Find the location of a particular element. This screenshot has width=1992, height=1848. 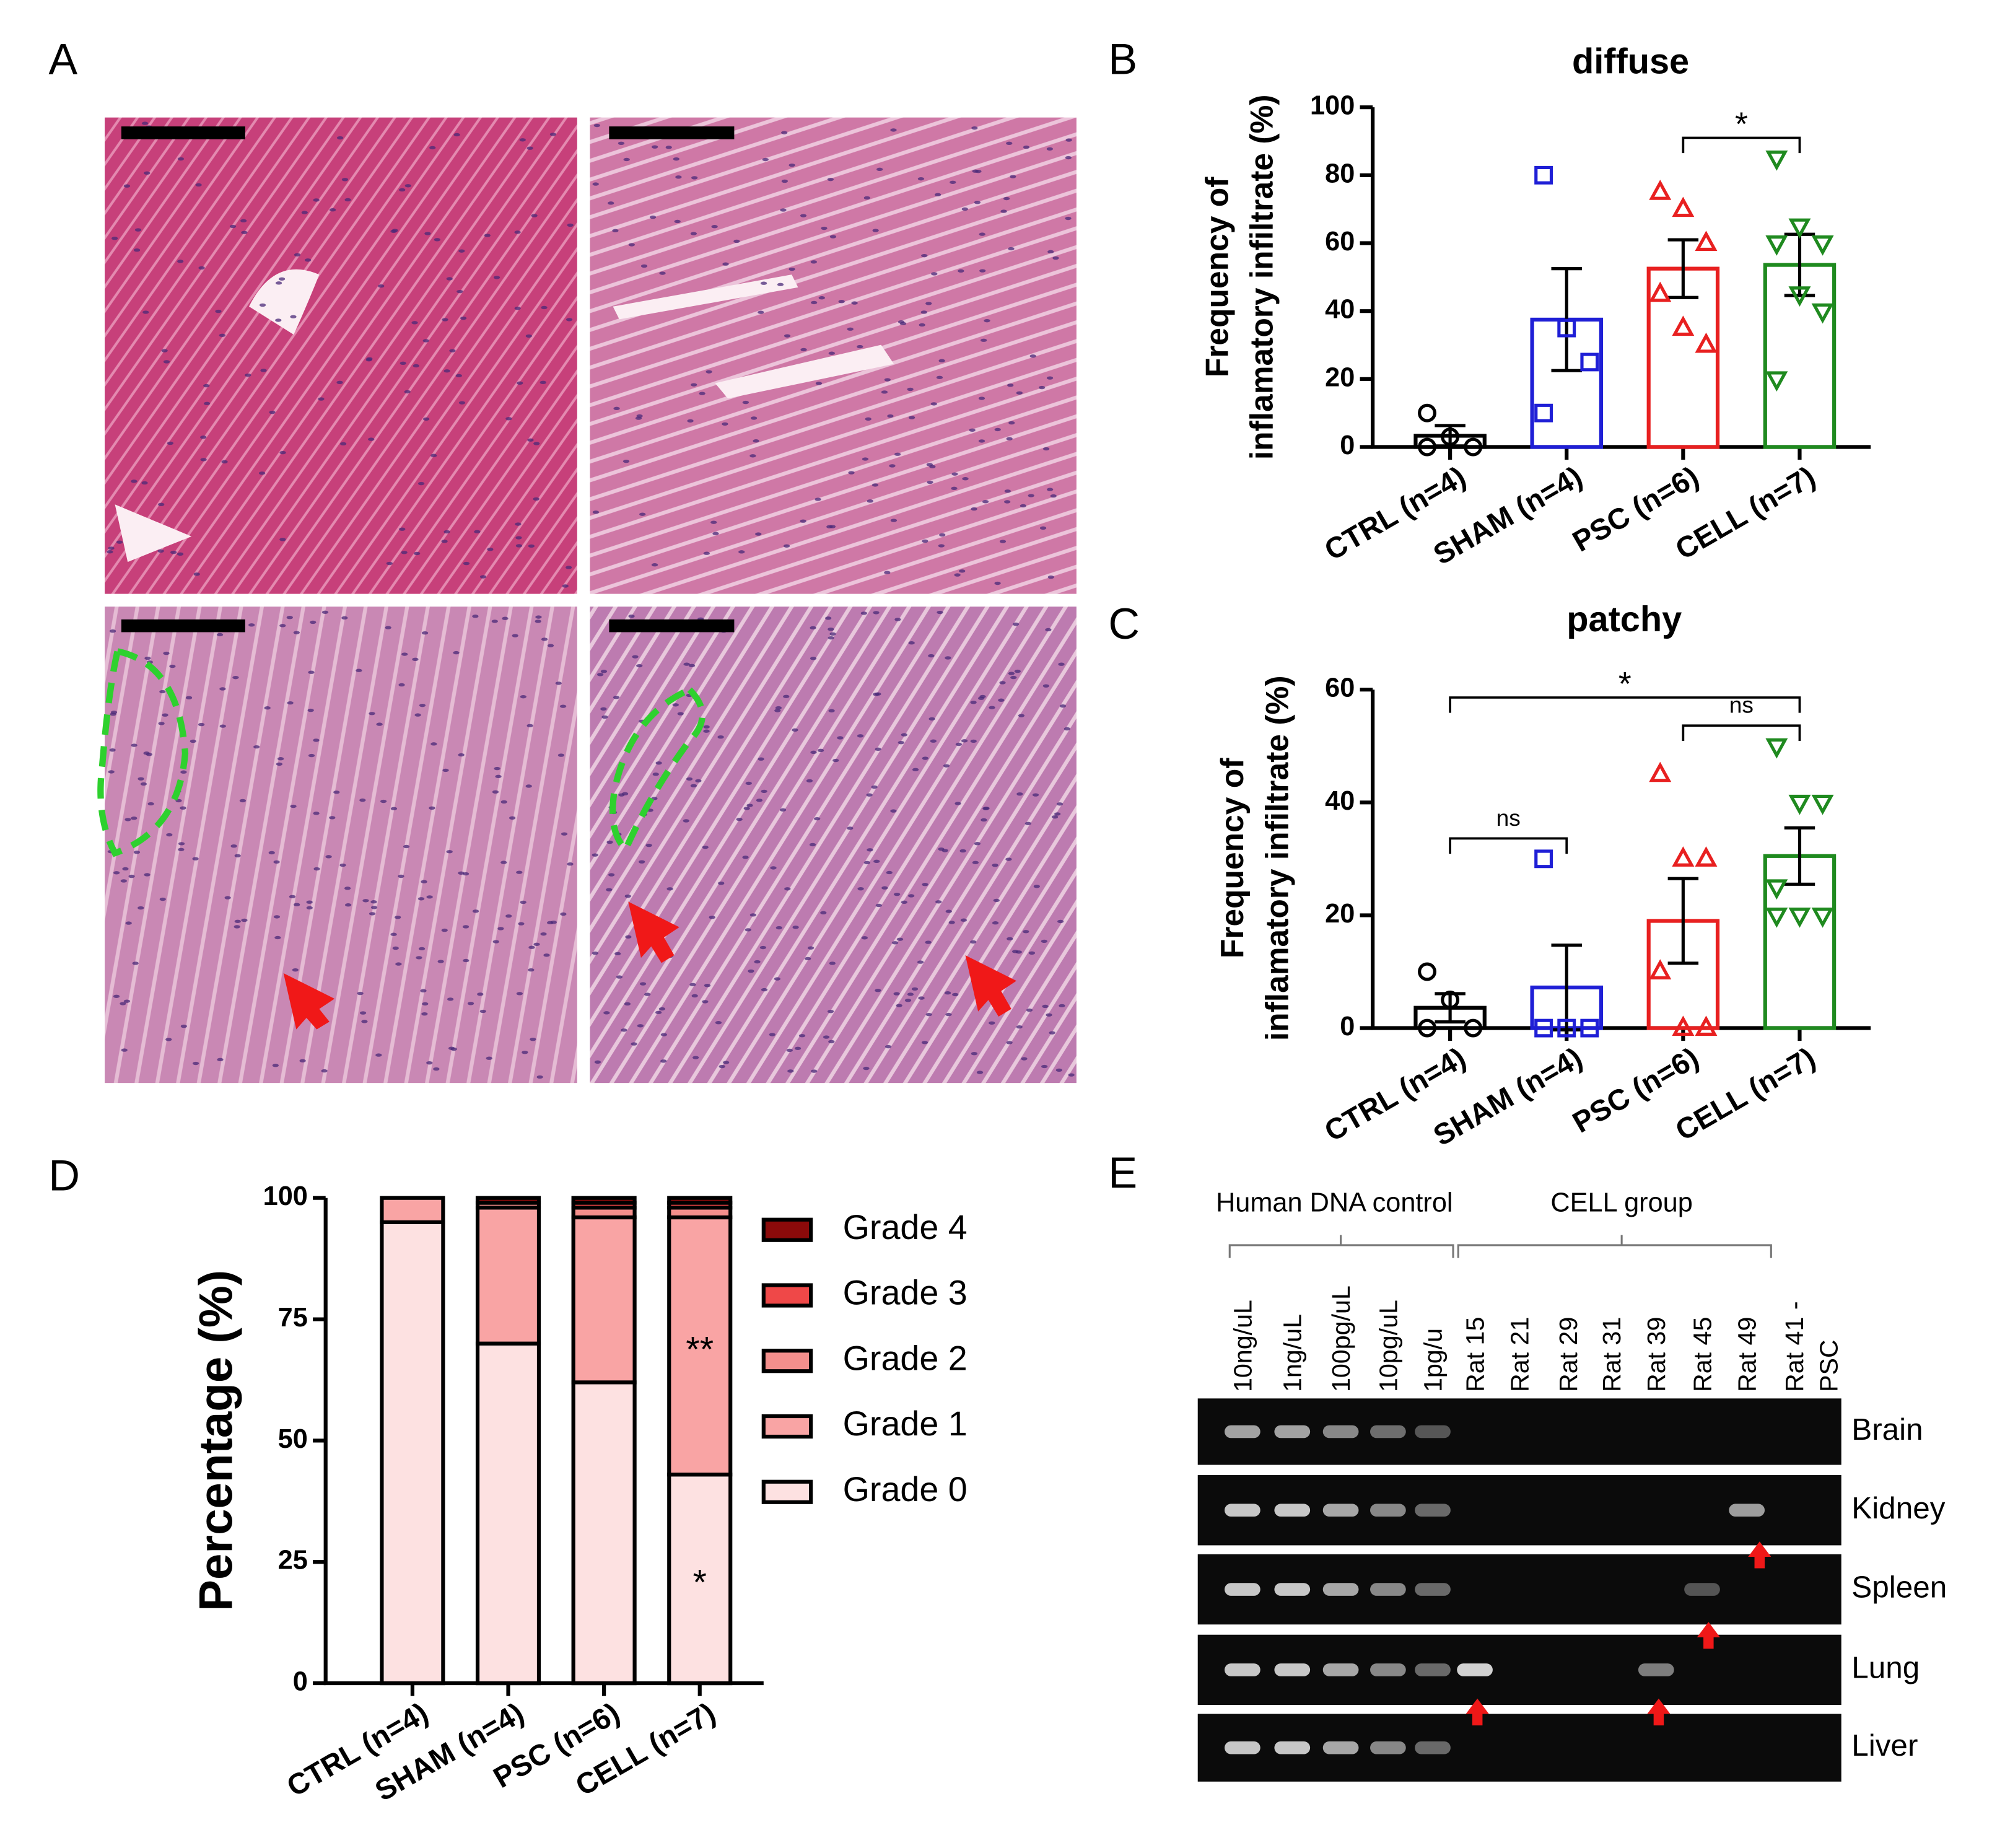

lane-label: 10ng/uL is located at coordinates (1243, 1346).